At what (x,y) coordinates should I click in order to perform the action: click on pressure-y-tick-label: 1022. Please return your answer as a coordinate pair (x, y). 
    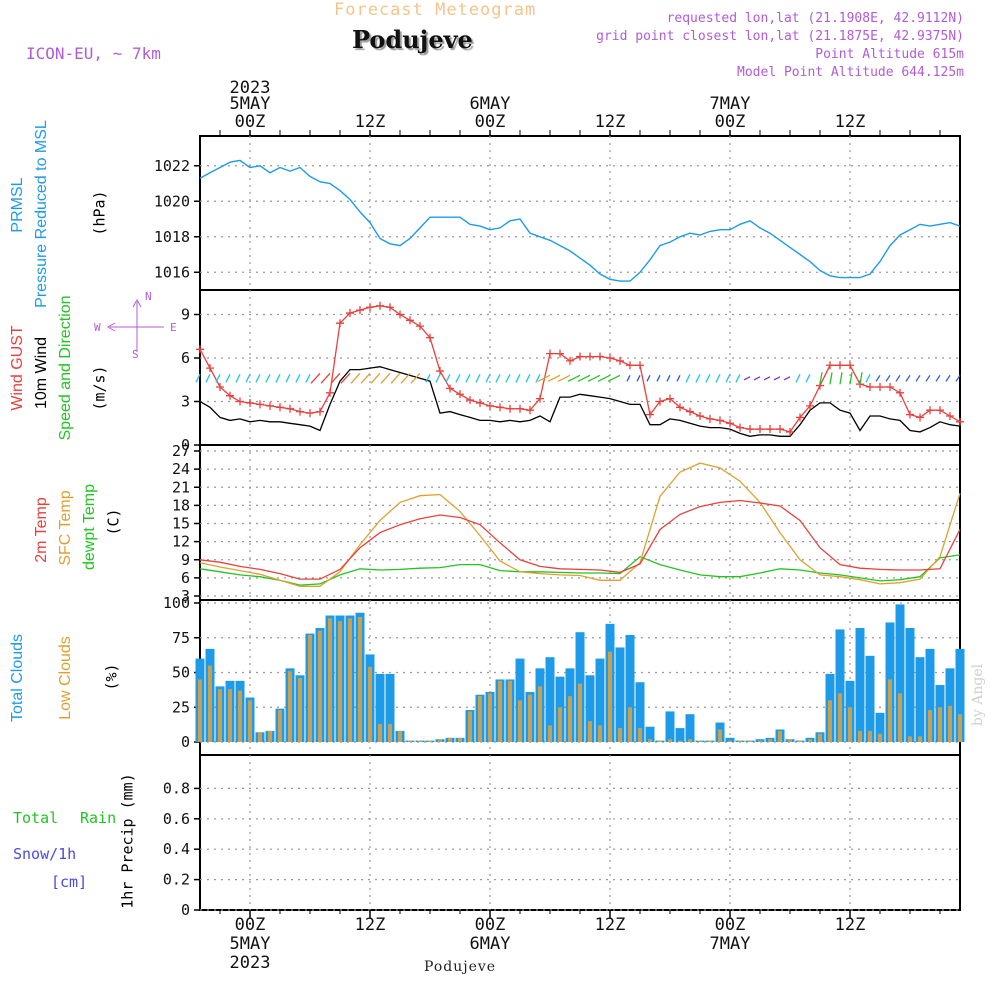
    Looking at the image, I should click on (172, 166).